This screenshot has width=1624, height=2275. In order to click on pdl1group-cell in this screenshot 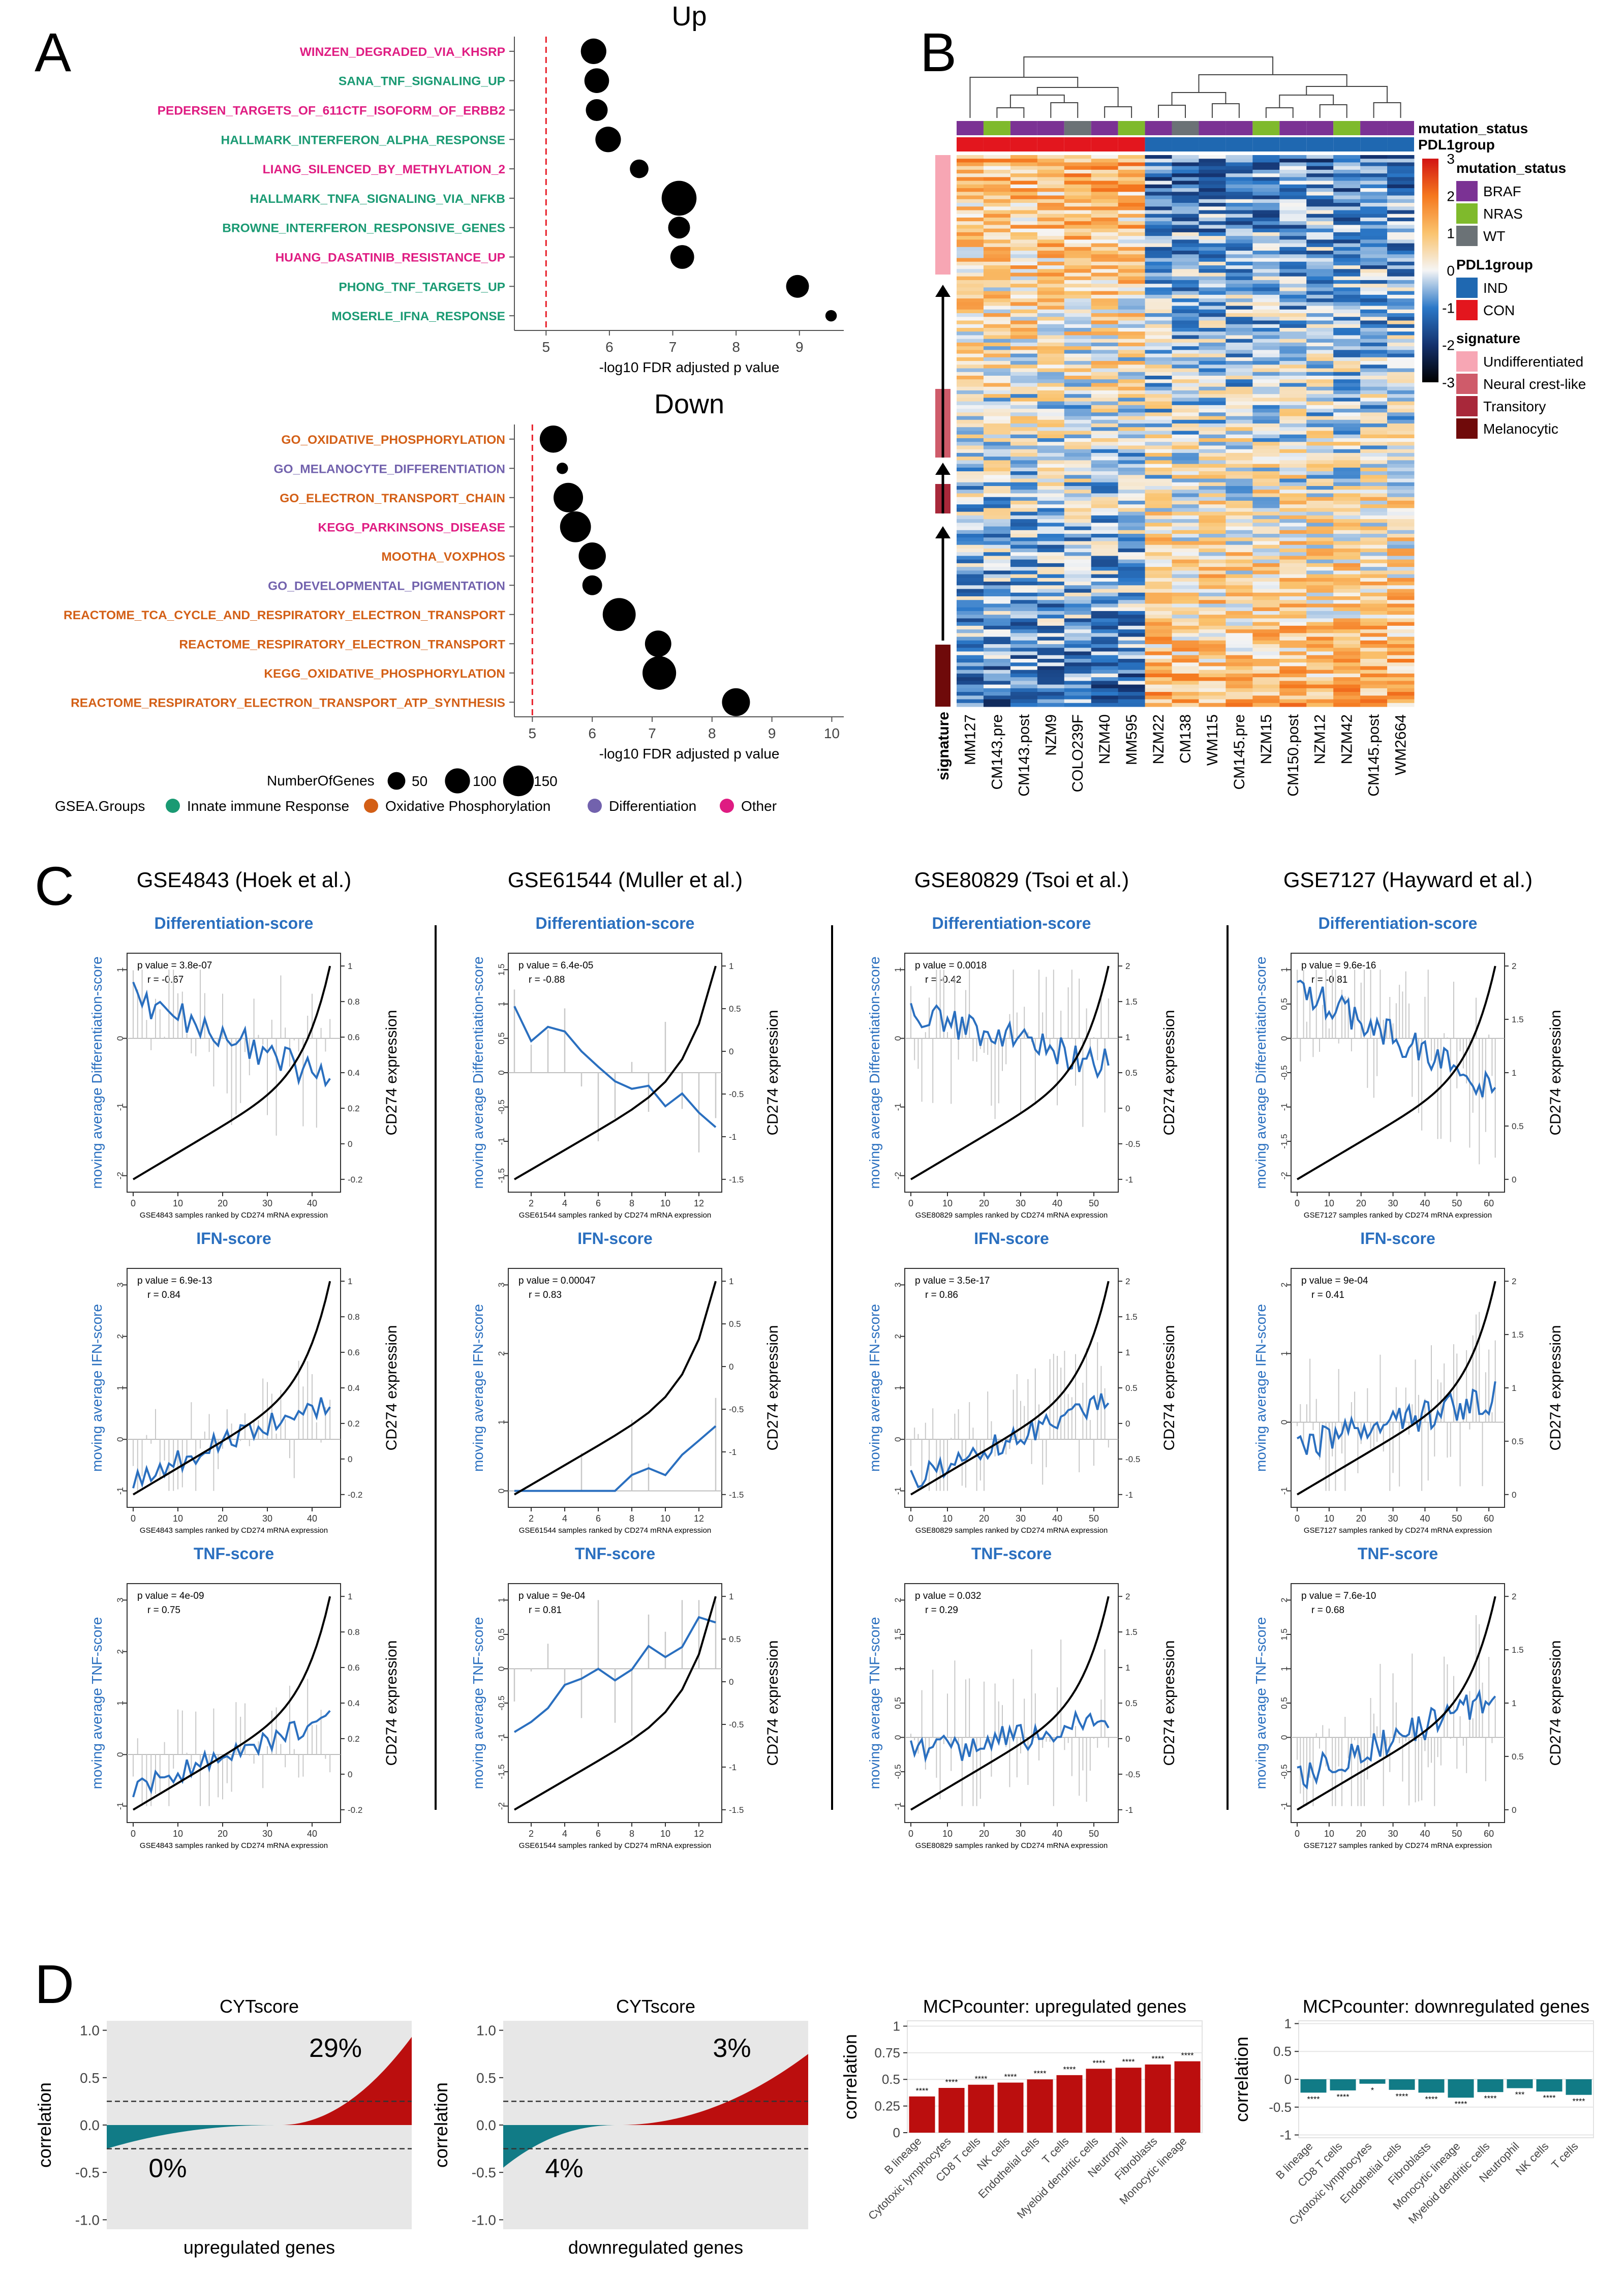, I will do `click(1104, 144)`.